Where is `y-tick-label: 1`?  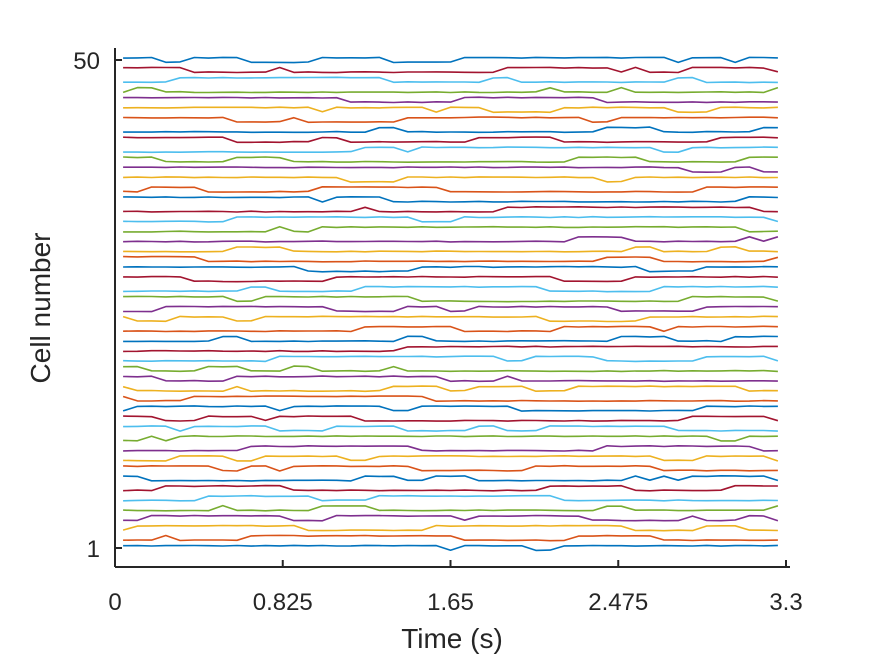
y-tick-label: 1 is located at coordinates (93, 549).